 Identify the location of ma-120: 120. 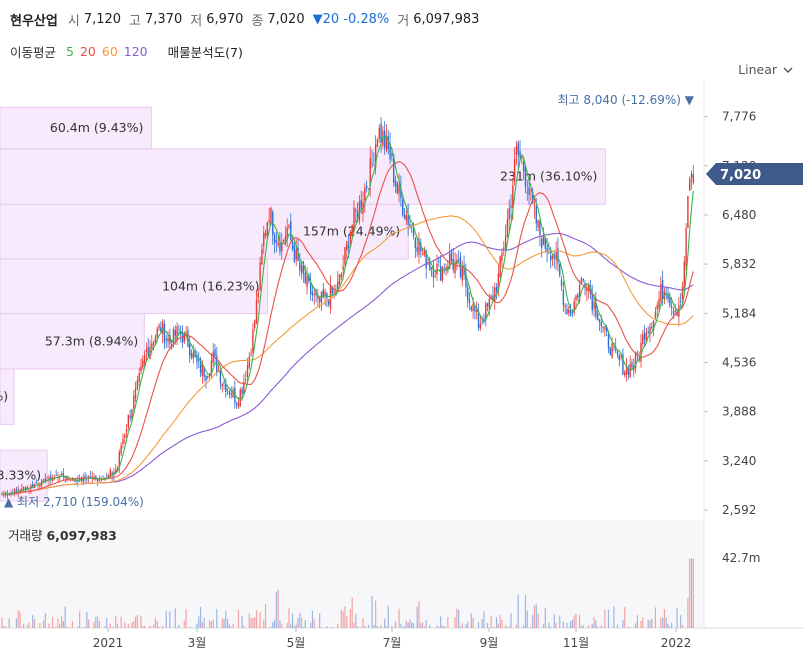
(135, 51).